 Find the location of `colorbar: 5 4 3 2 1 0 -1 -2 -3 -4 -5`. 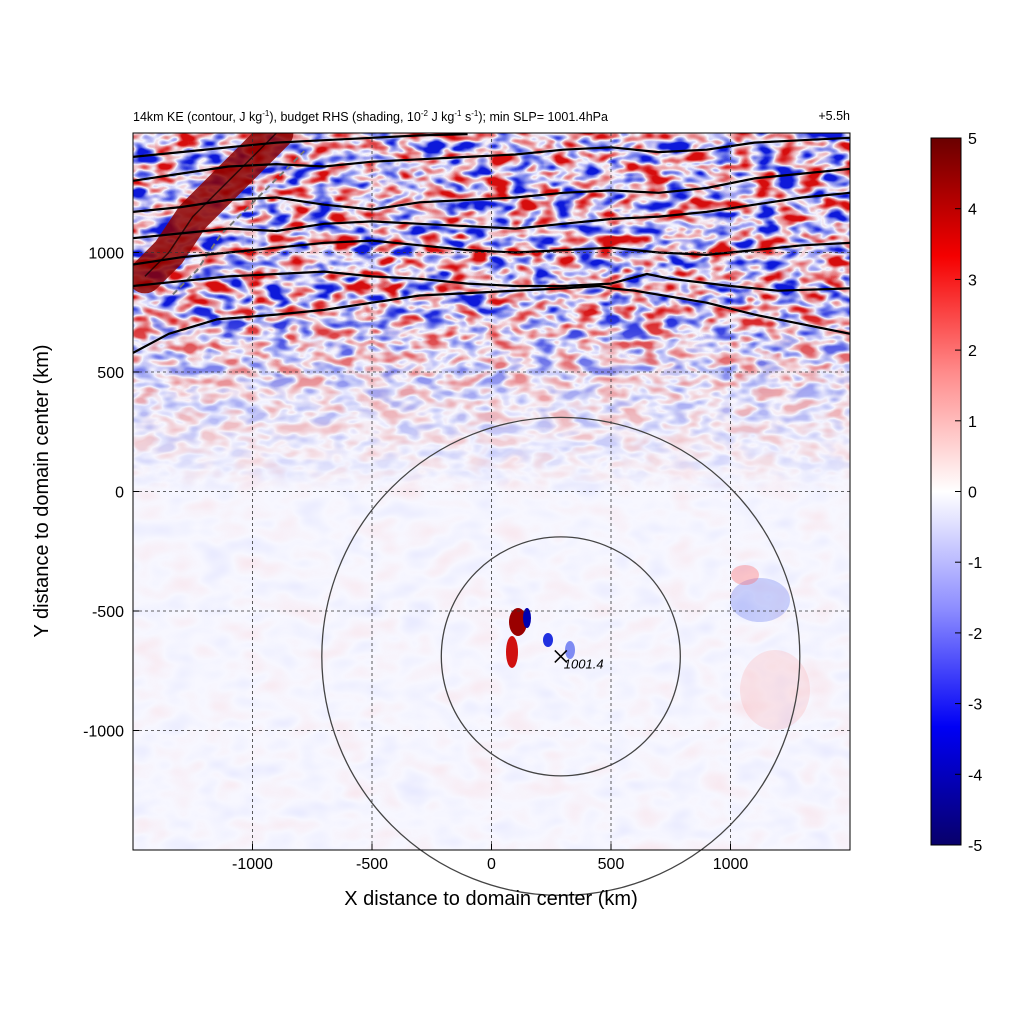

colorbar: 5 4 3 2 1 0 -1 -2 -3 -4 -5 is located at coordinates (956, 493).